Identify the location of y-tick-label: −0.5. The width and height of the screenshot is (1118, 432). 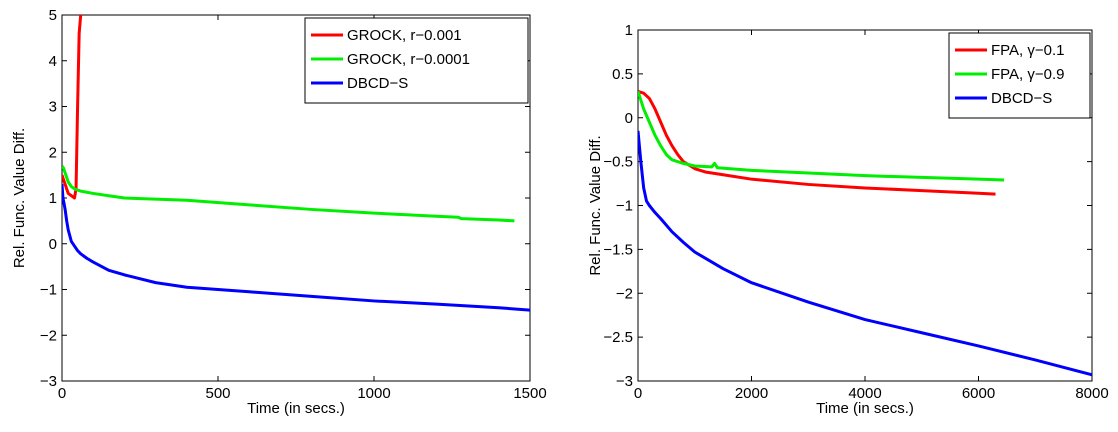
(618, 162).